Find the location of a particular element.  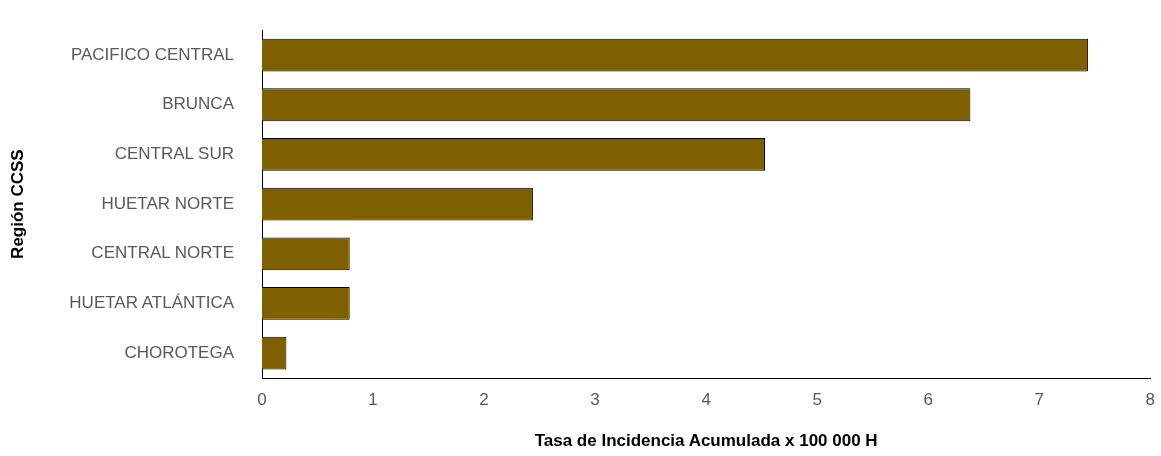

y-tick-label: CHOROTEGA is located at coordinates (179, 352).